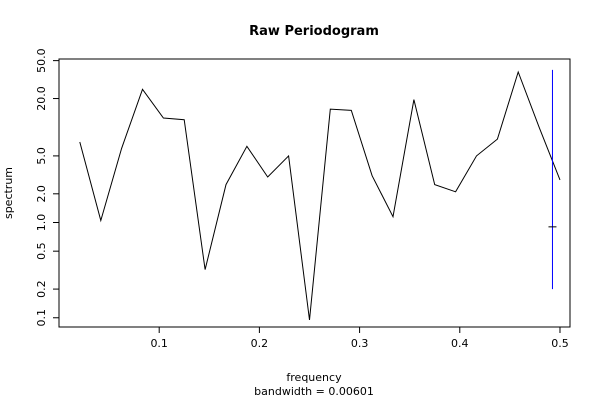 Image resolution: width=599 pixels, height=400 pixels. I want to click on y-tick-label: 1.0, so click(41, 223).